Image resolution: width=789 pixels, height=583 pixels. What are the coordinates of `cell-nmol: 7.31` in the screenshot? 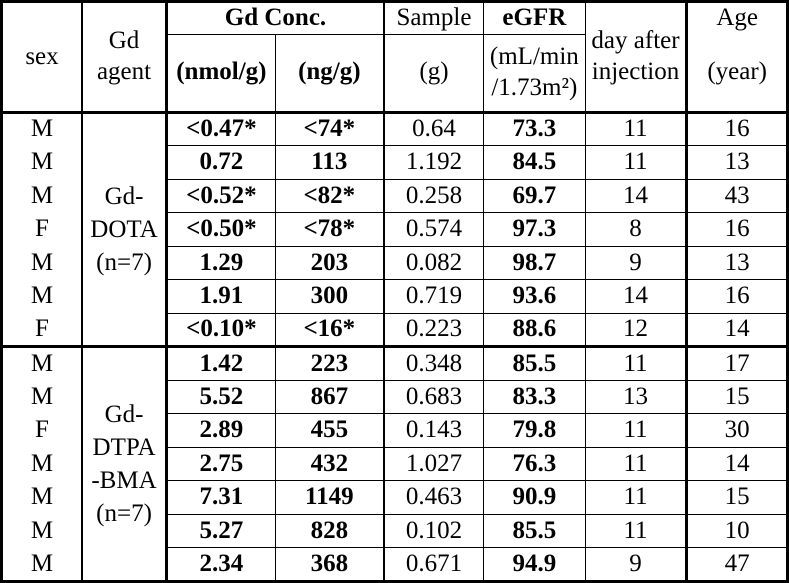 It's located at (220, 497).